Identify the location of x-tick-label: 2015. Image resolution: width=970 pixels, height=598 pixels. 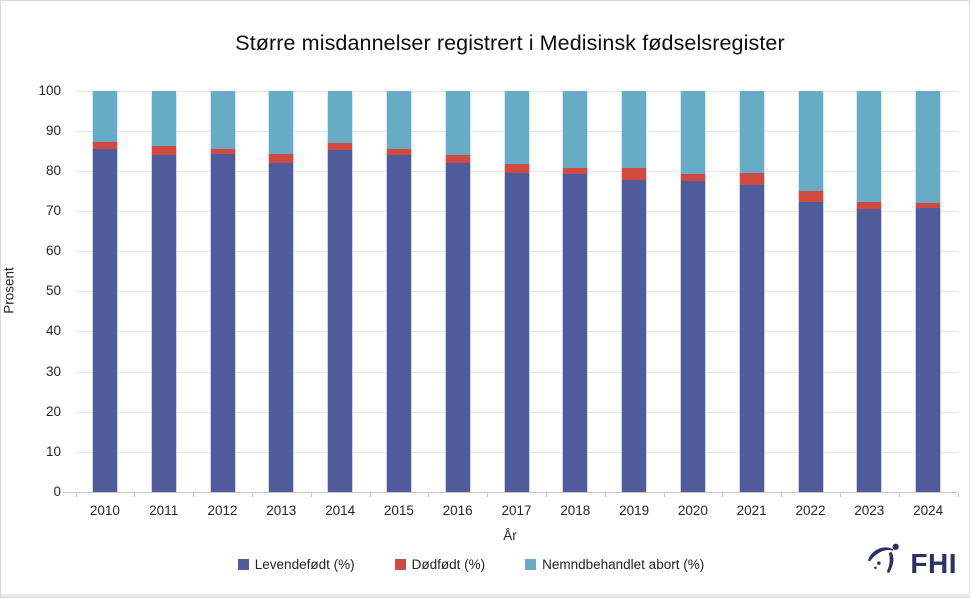
(398, 510).